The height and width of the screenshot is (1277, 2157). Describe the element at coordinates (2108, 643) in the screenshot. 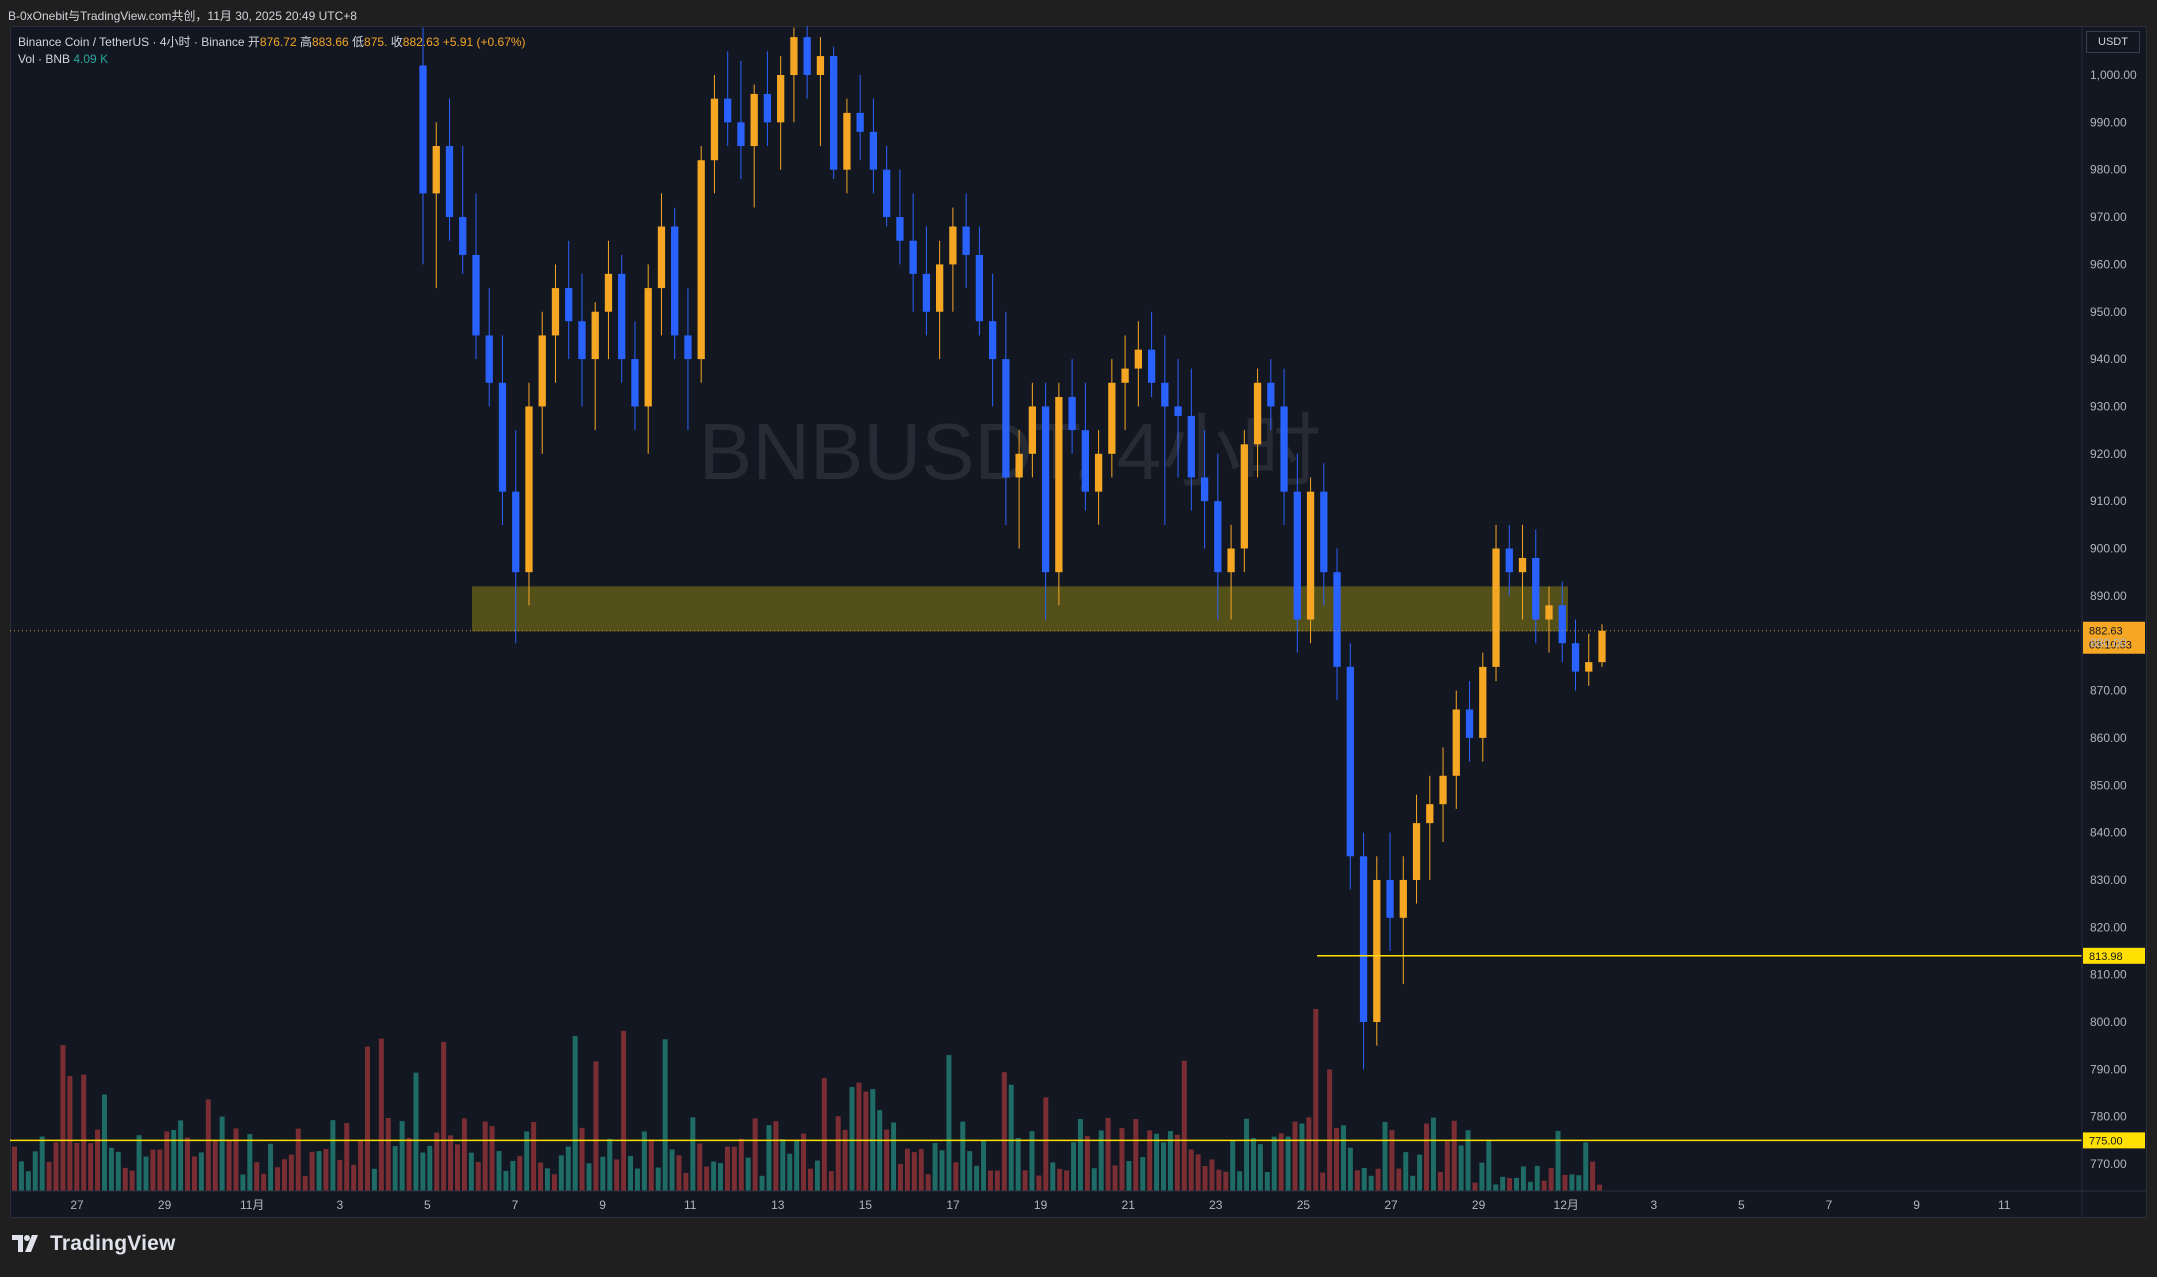

I see `price-tick-label: 880.00` at that location.